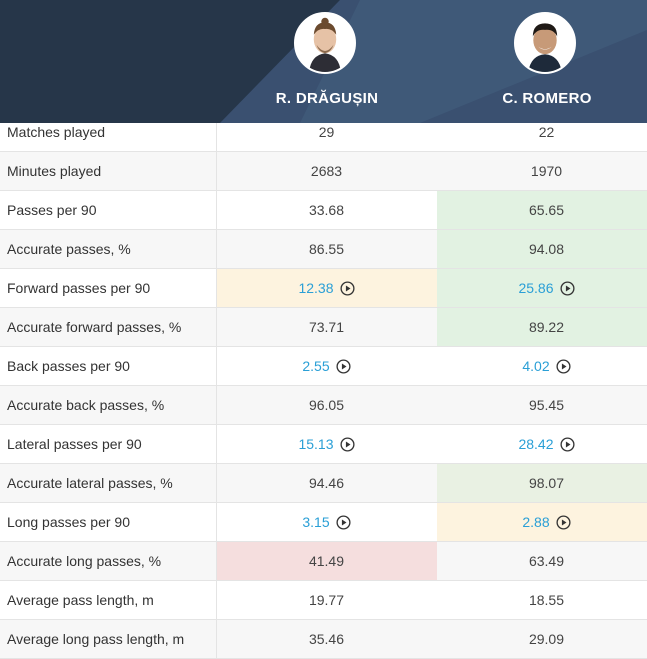 The image size is (647, 659). I want to click on player-2-avatar, so click(545, 43).